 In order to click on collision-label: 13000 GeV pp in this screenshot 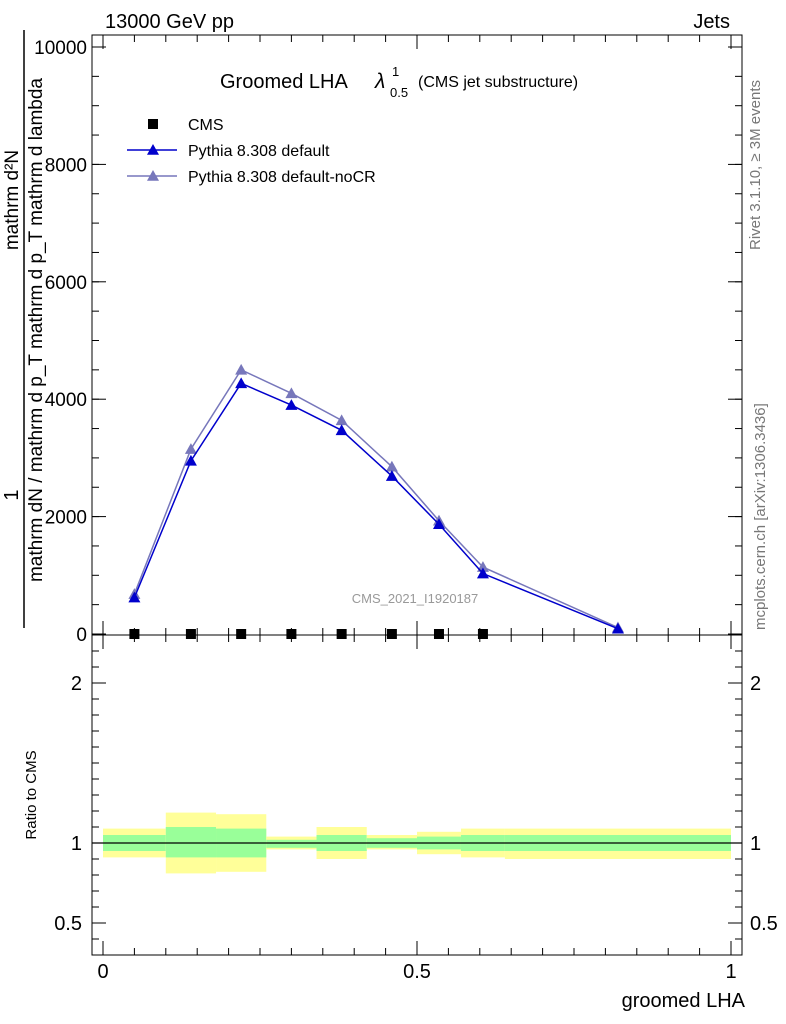, I will do `click(169, 22)`.